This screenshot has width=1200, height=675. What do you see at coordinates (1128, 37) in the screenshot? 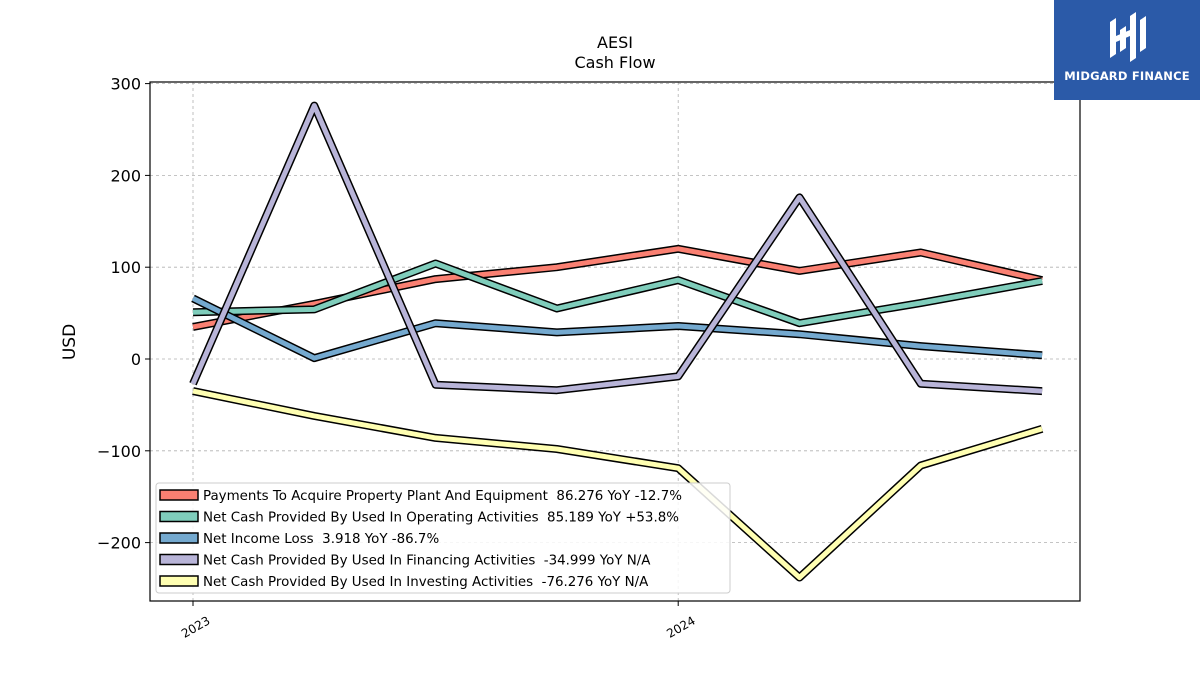
I see `midgard-logo-icon` at bounding box center [1128, 37].